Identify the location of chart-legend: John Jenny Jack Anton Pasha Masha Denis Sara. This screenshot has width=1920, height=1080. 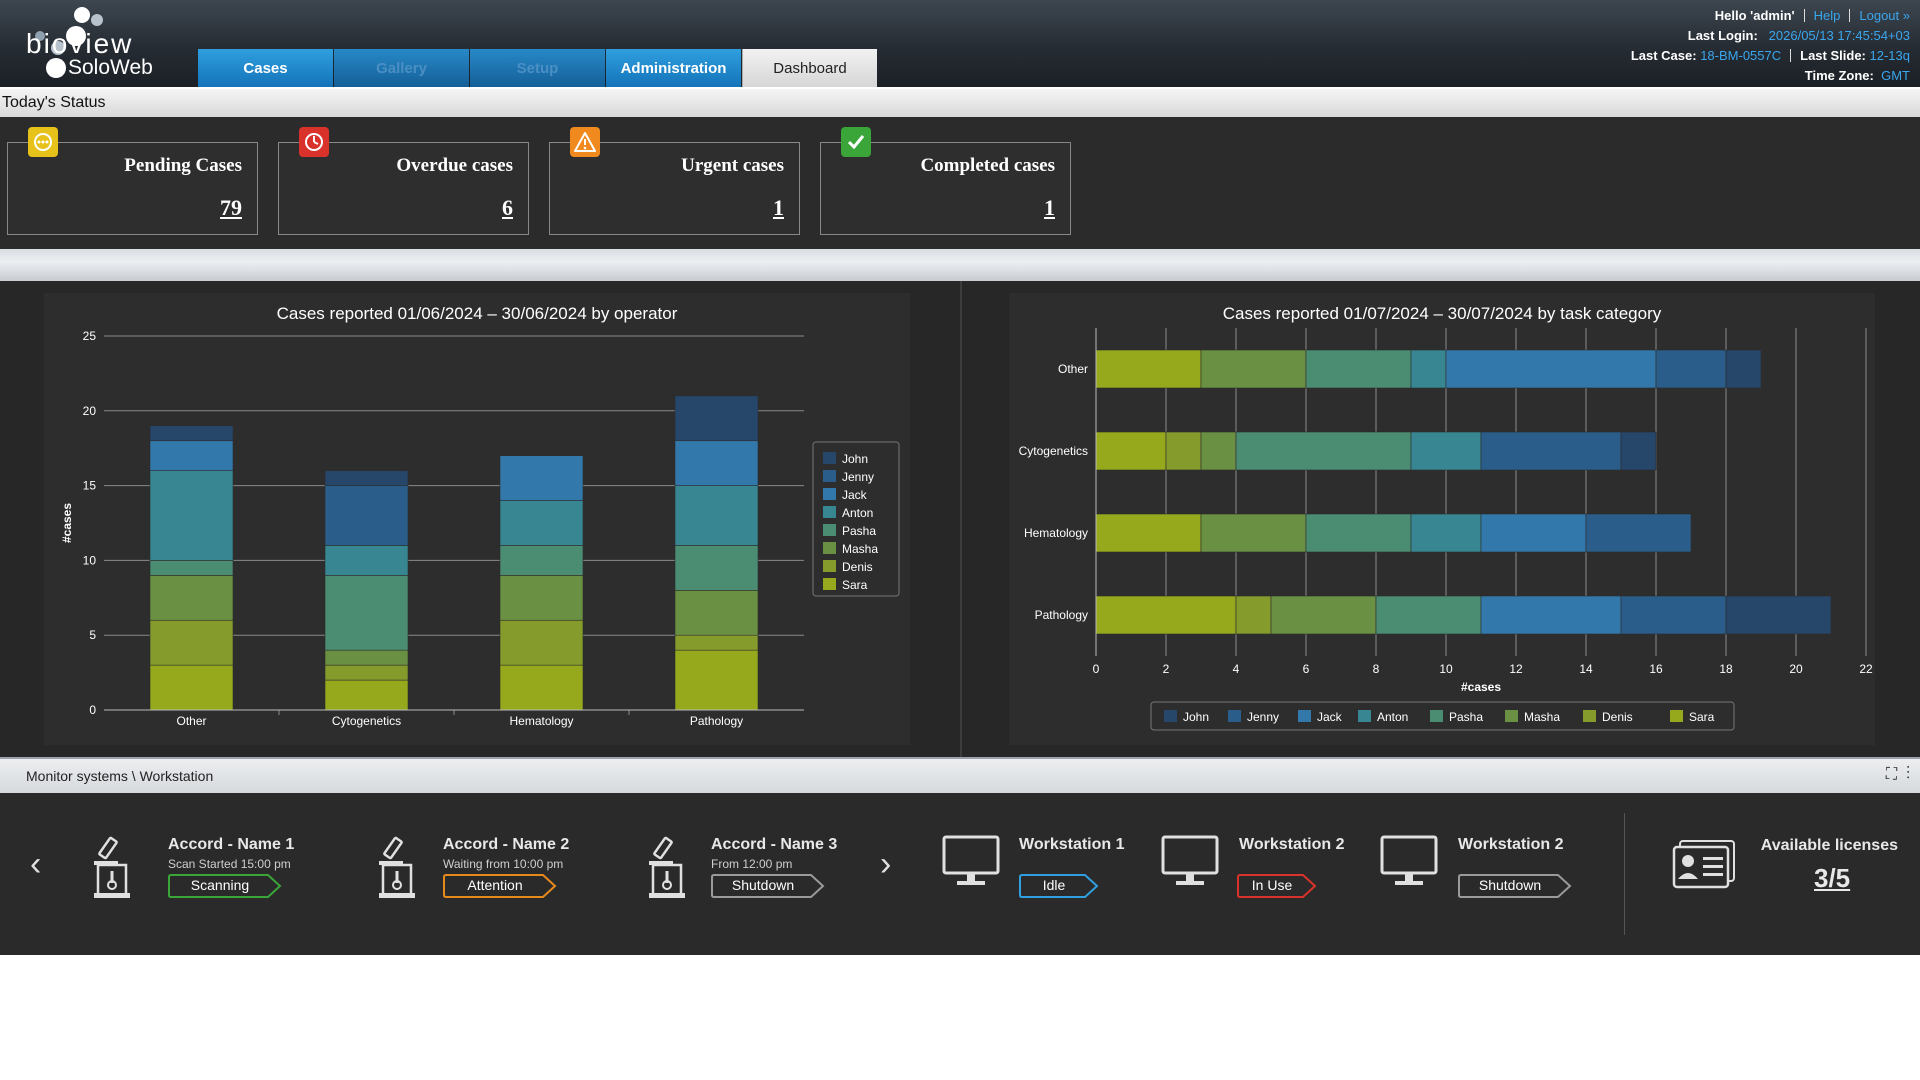
(856, 519).